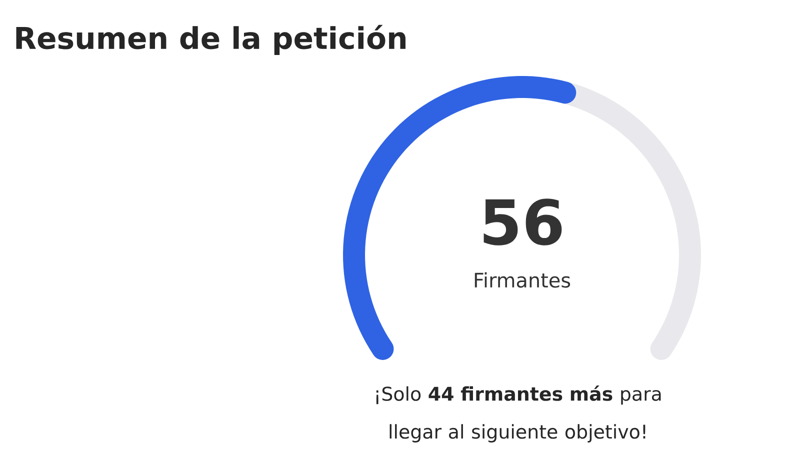 This screenshot has width=800, height=450. Describe the element at coordinates (211, 40) in the screenshot. I see `chart-title: Resumen de la petición` at that location.